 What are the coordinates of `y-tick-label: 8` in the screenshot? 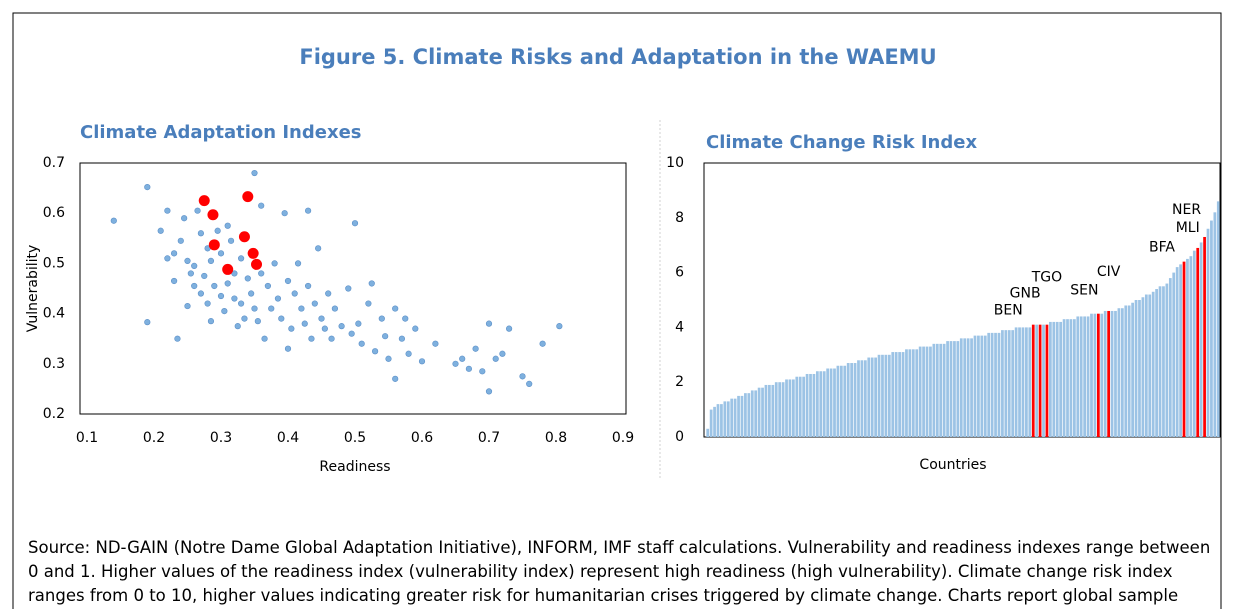 It's located at (679, 218).